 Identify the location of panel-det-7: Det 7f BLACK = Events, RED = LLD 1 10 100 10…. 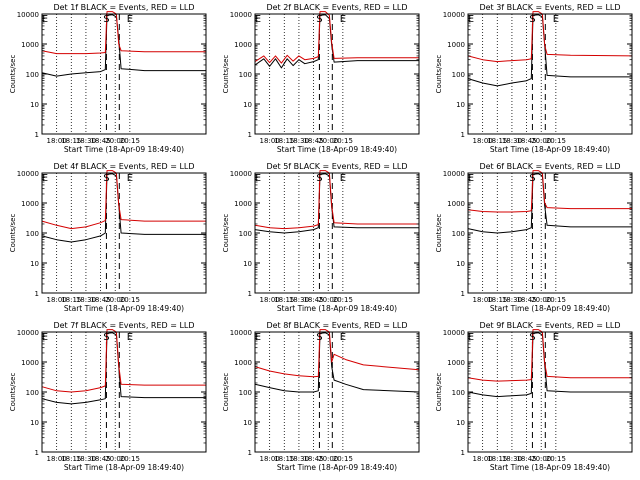
(108, 396).